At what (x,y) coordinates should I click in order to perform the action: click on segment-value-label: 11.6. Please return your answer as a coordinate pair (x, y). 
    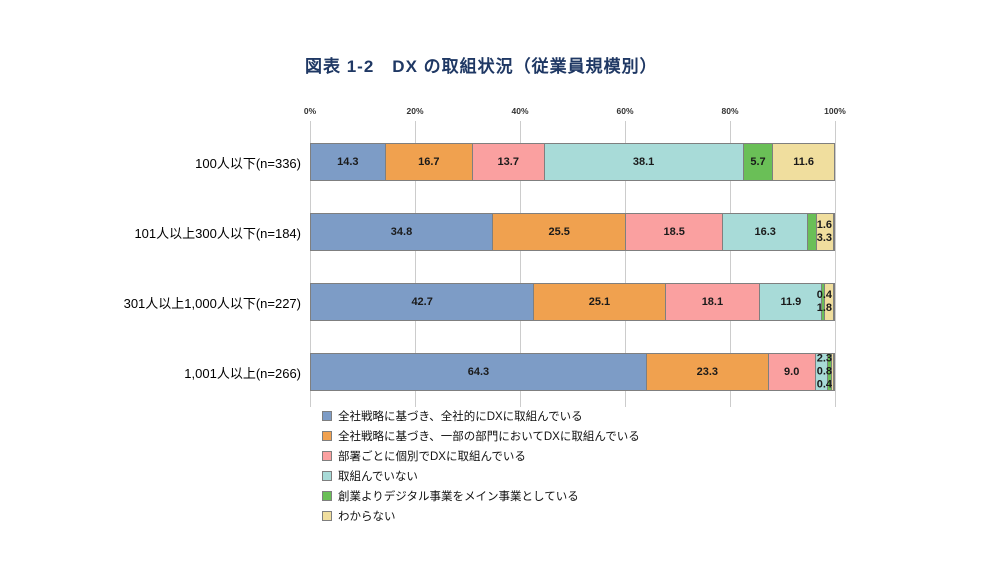
    Looking at the image, I should click on (804, 162).